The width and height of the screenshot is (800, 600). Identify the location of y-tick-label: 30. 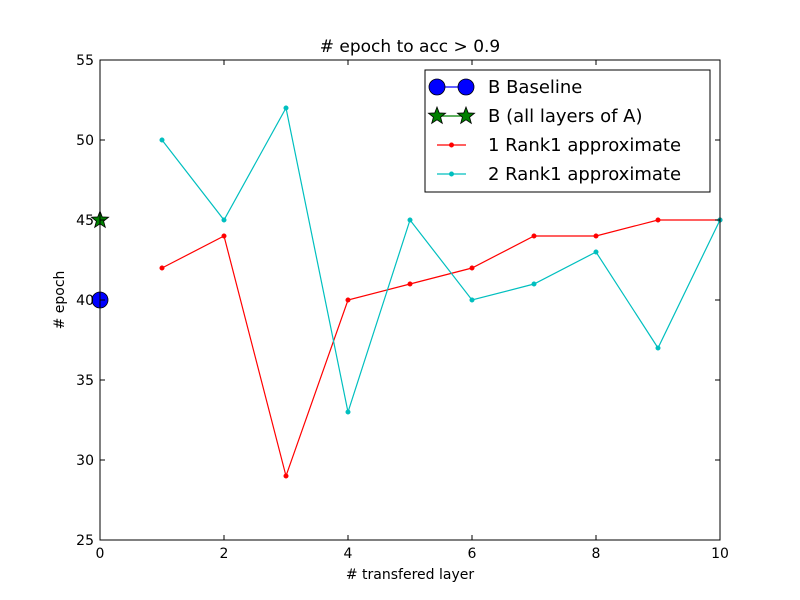
(85, 461).